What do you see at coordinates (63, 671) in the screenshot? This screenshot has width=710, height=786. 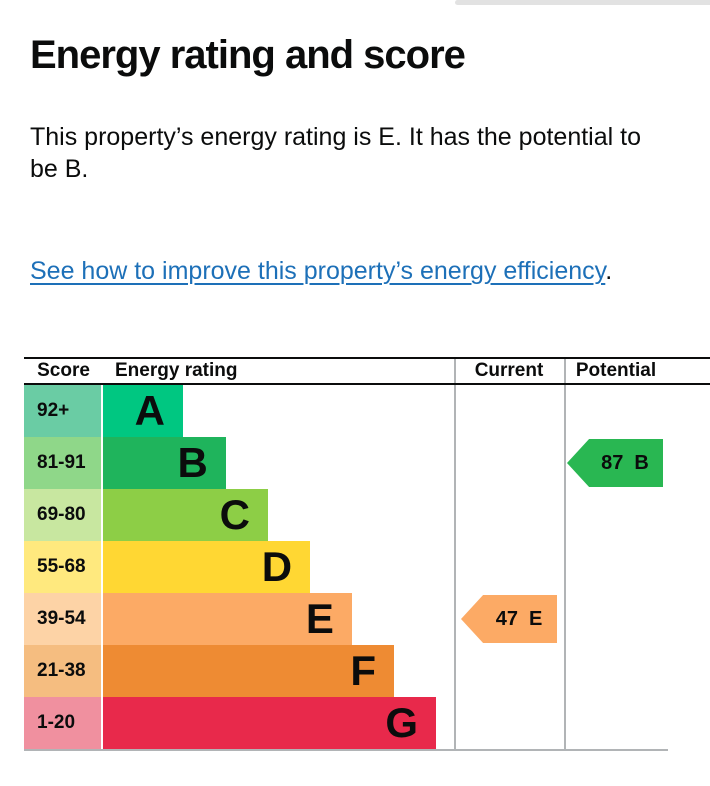 I see `score-range-f: 21-38` at bounding box center [63, 671].